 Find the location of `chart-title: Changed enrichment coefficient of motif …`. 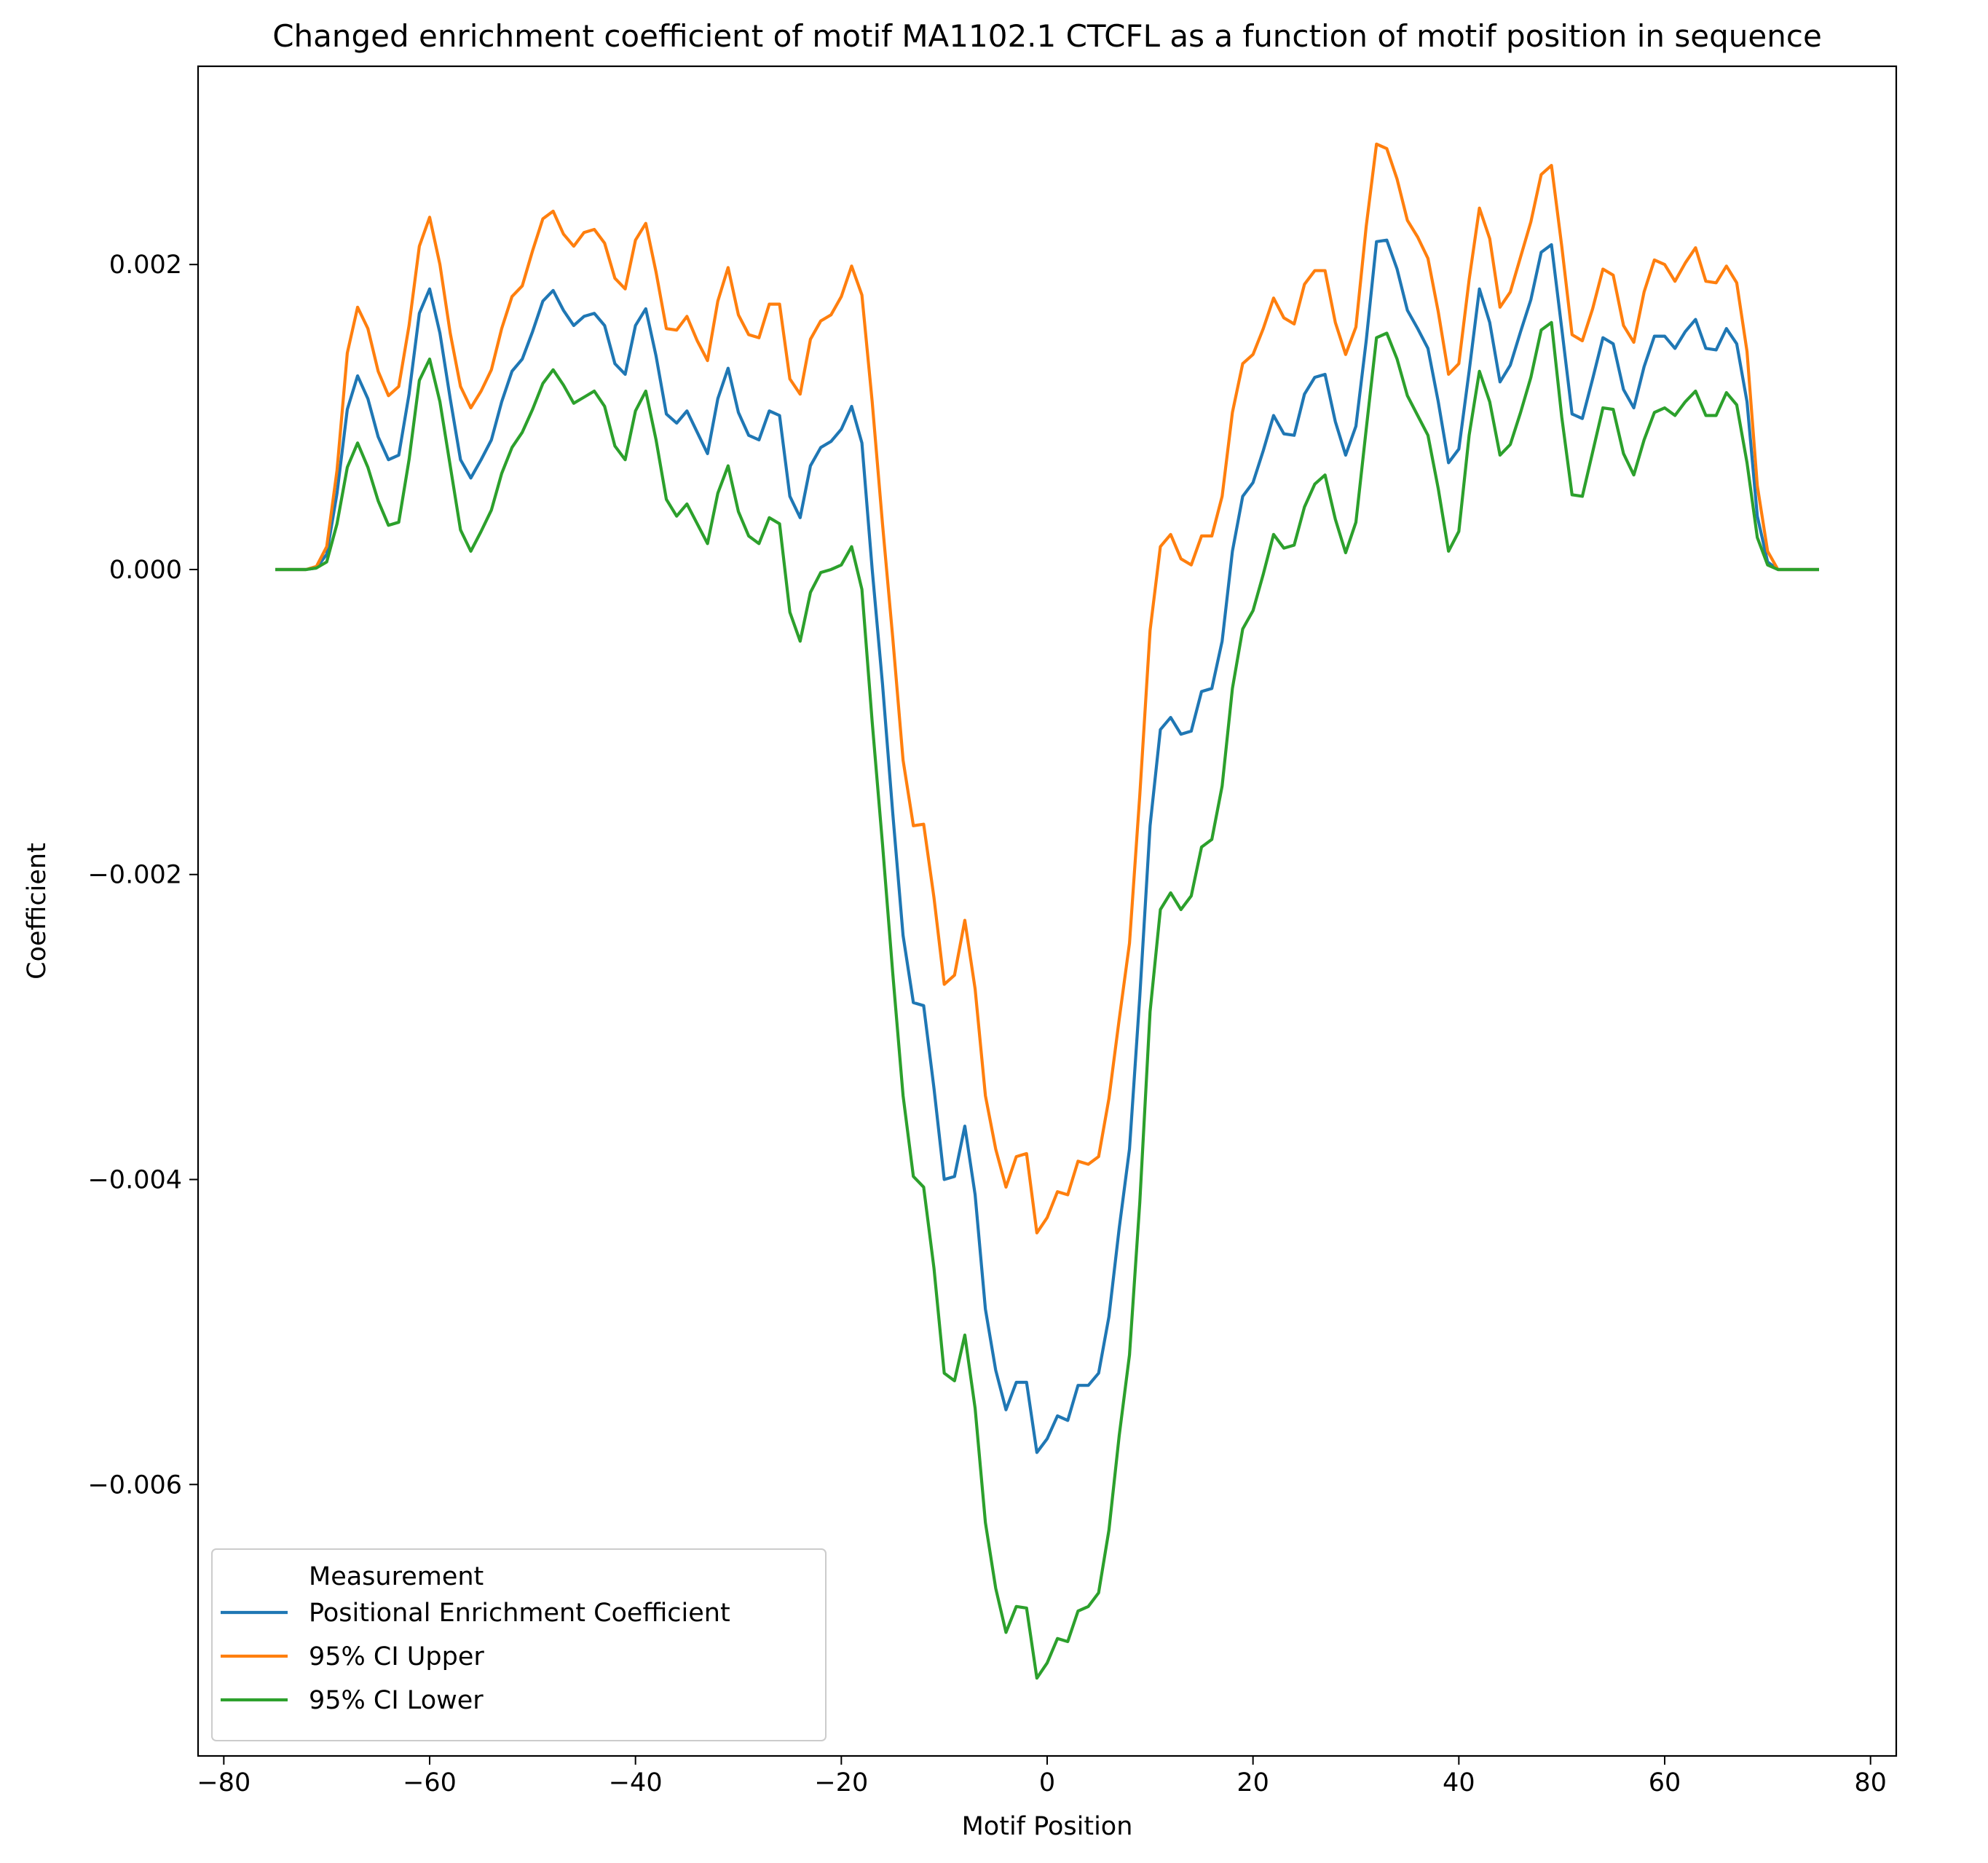

chart-title: Changed enrichment coefficient of motif … is located at coordinates (1047, 36).